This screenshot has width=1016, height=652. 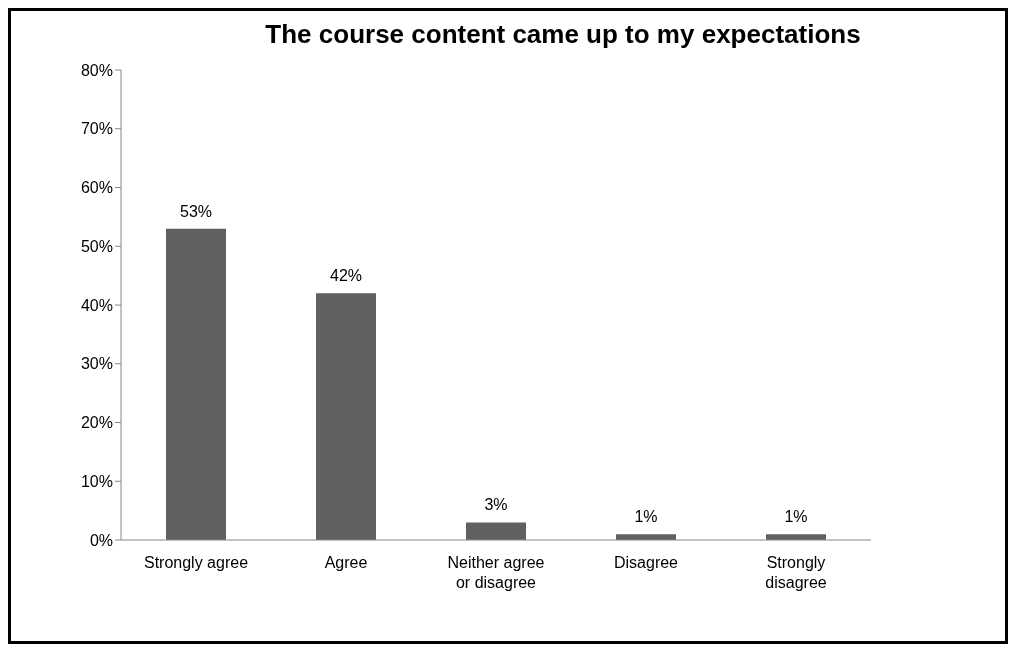 What do you see at coordinates (346, 276) in the screenshot?
I see `data-label: 42%` at bounding box center [346, 276].